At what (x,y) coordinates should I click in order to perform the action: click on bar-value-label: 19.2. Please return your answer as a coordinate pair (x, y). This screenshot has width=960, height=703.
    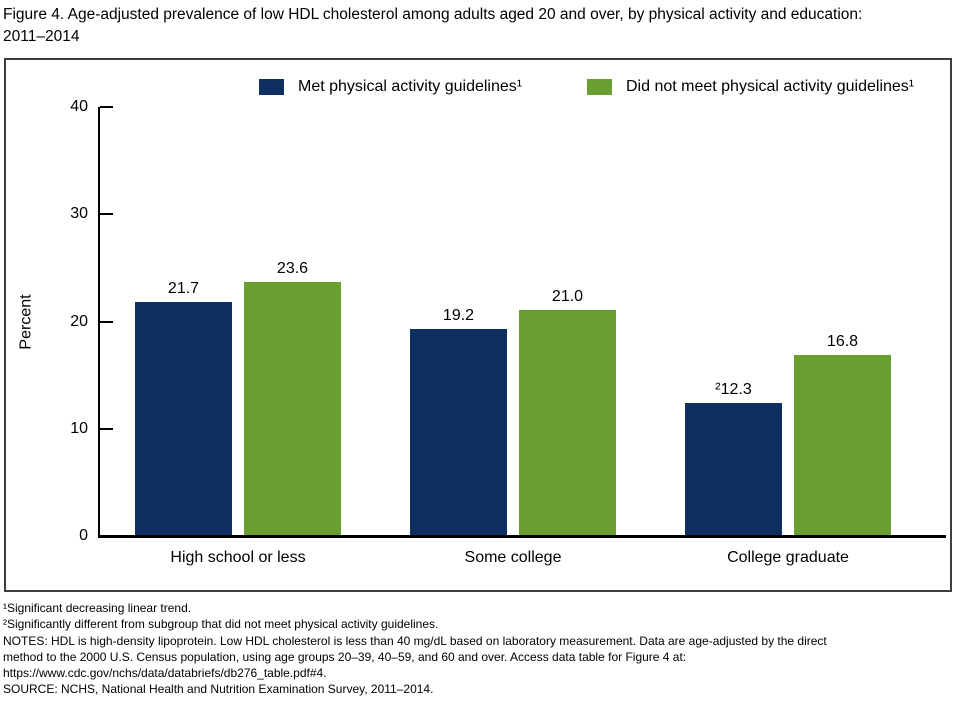
    Looking at the image, I should click on (458, 315).